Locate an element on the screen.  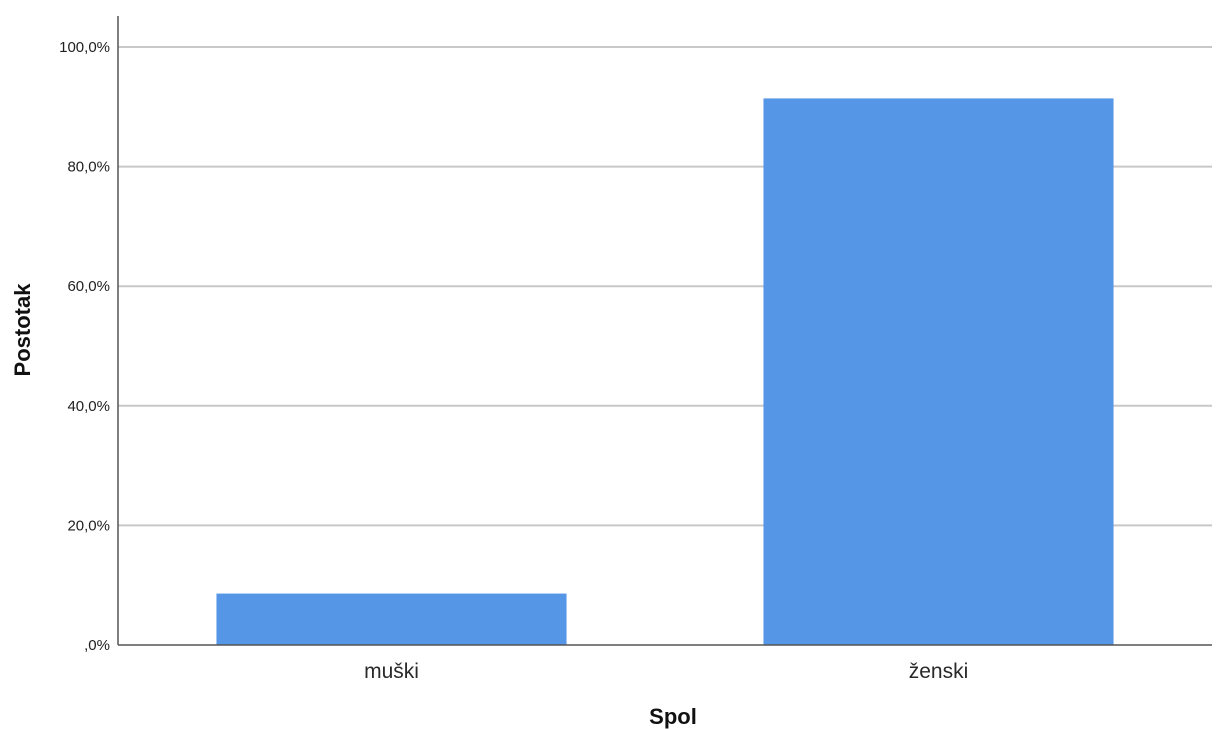
y-tick-label: 80,0% is located at coordinates (88, 167).